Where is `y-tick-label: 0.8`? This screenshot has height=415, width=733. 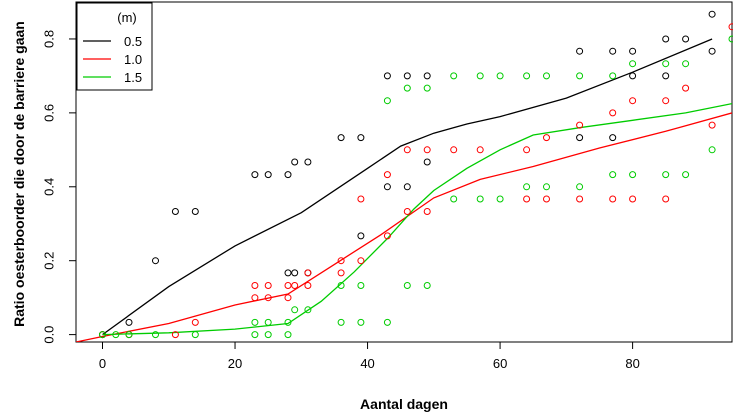
y-tick-label: 0.8 is located at coordinates (48, 39).